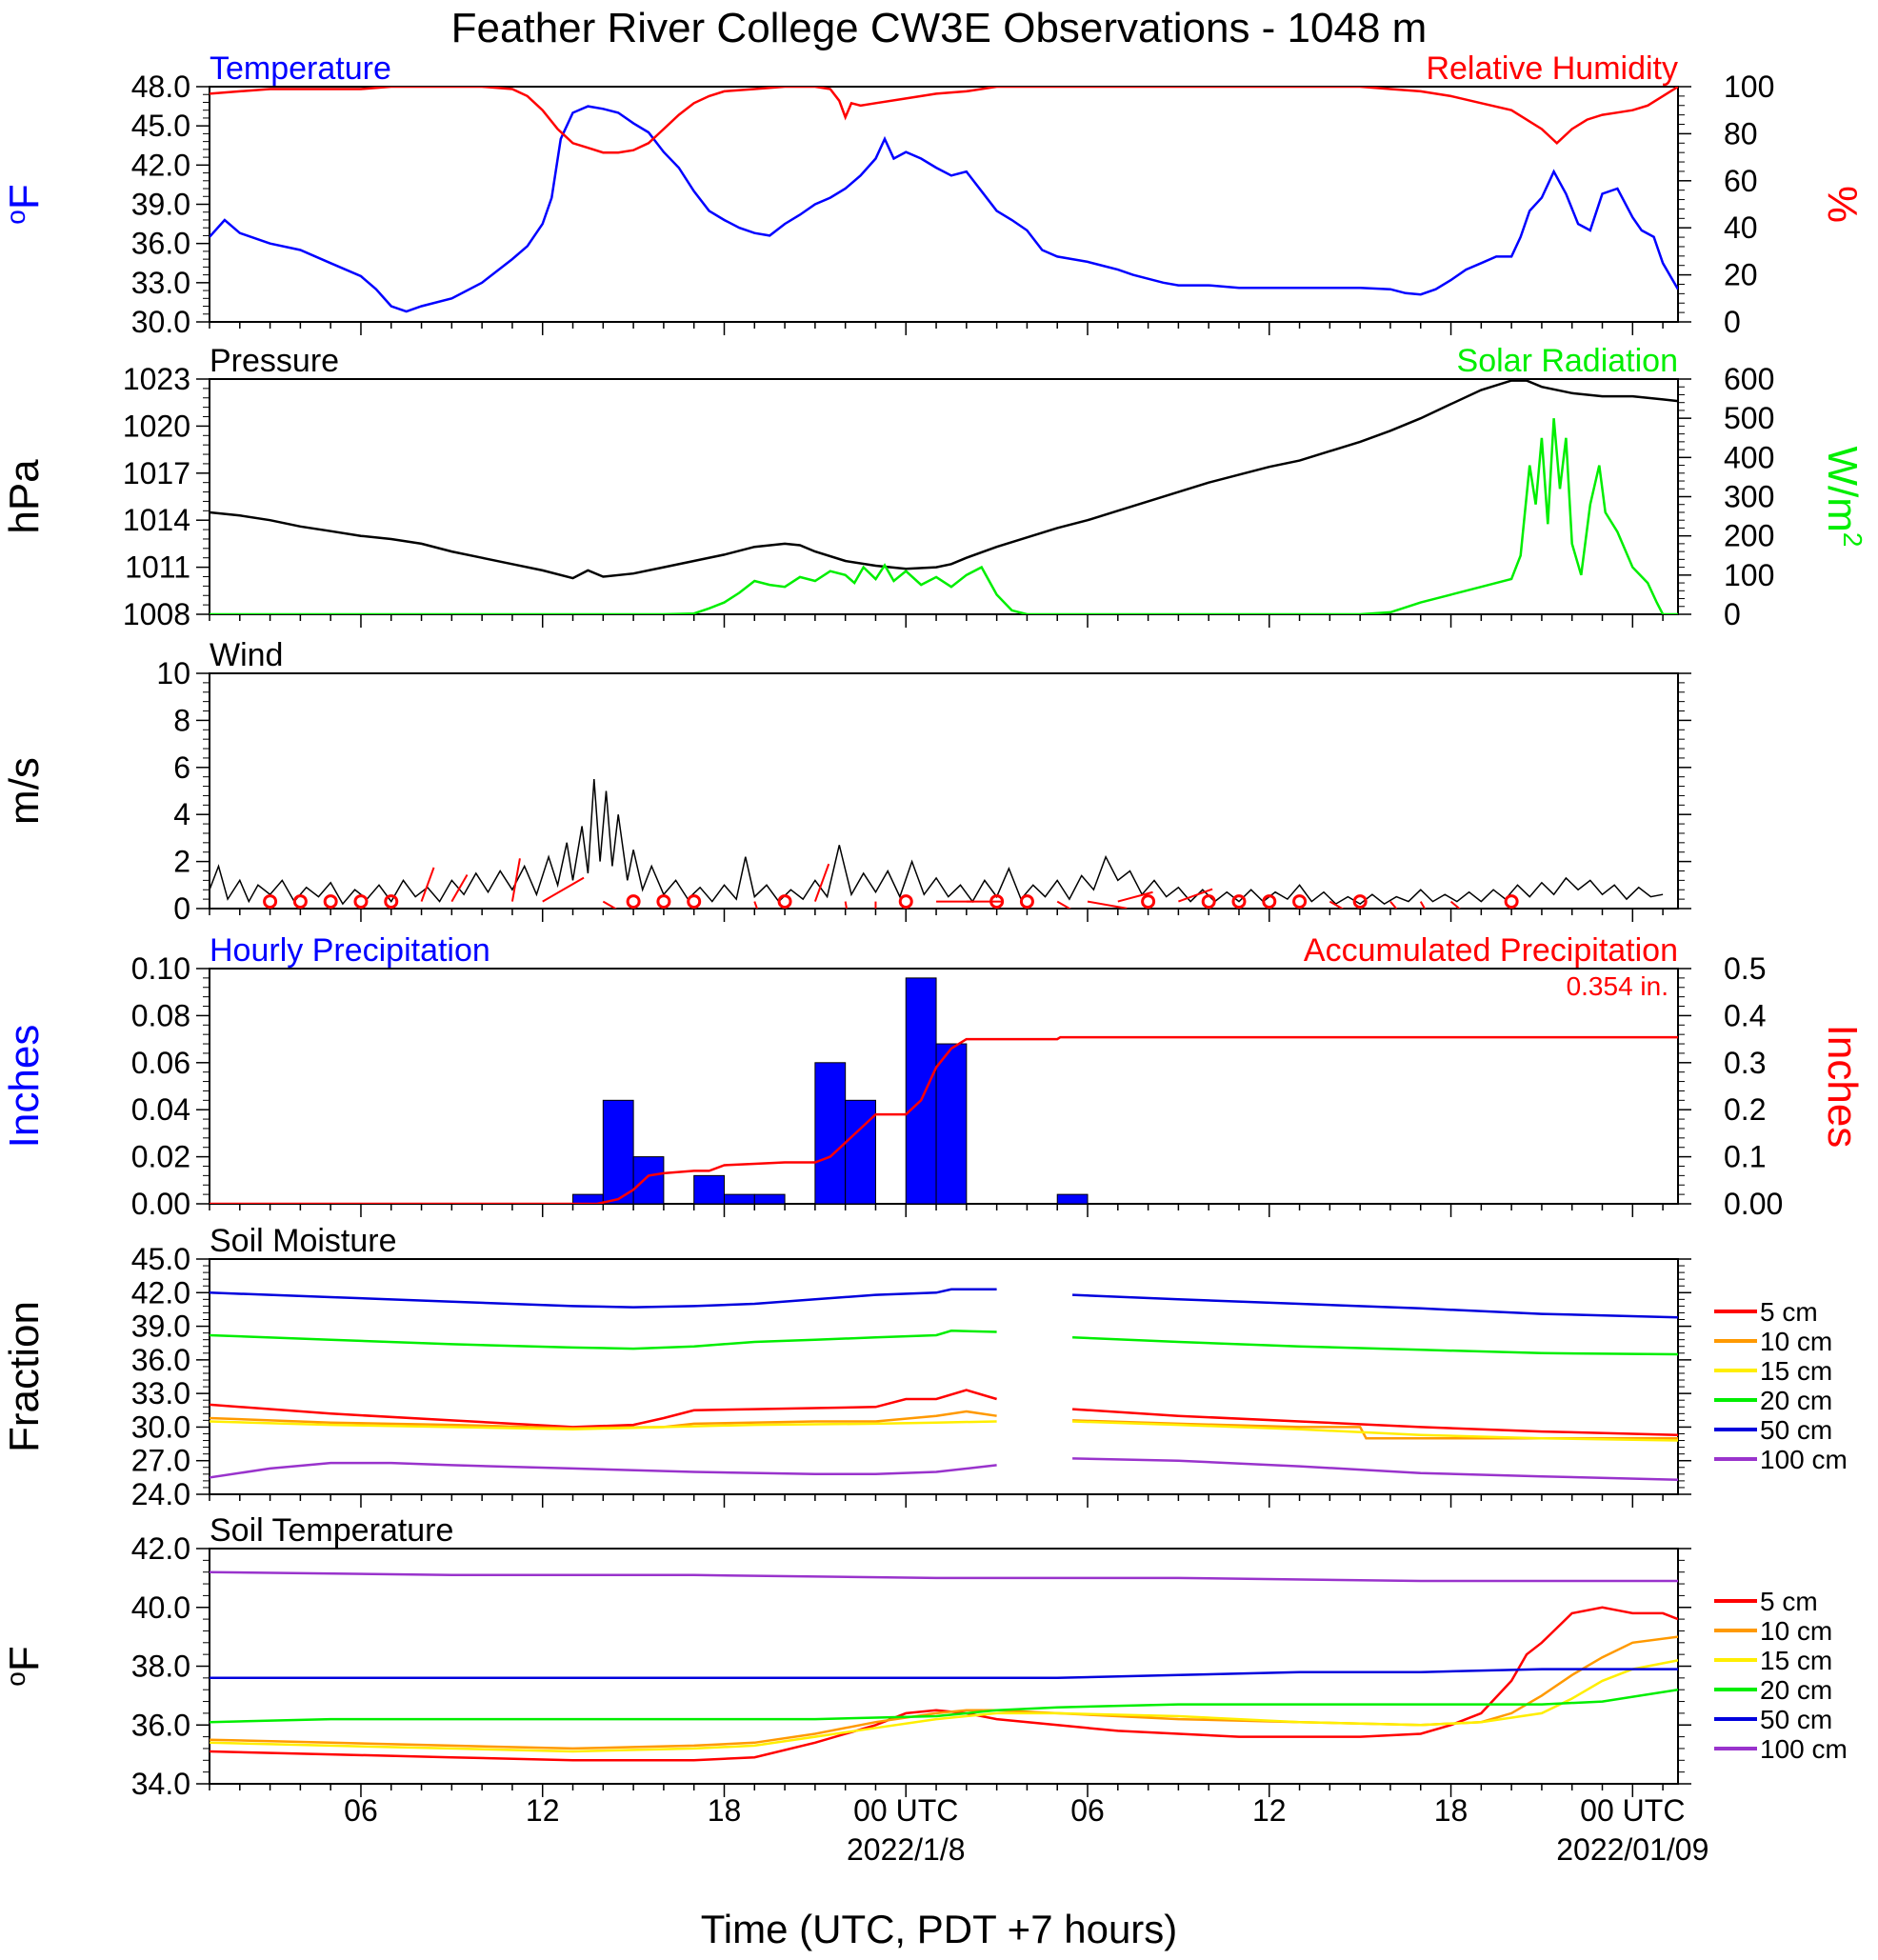 This screenshot has height=1960, width=1878. What do you see at coordinates (1749, 87) in the screenshot?
I see `y-tick-label-right: 100` at bounding box center [1749, 87].